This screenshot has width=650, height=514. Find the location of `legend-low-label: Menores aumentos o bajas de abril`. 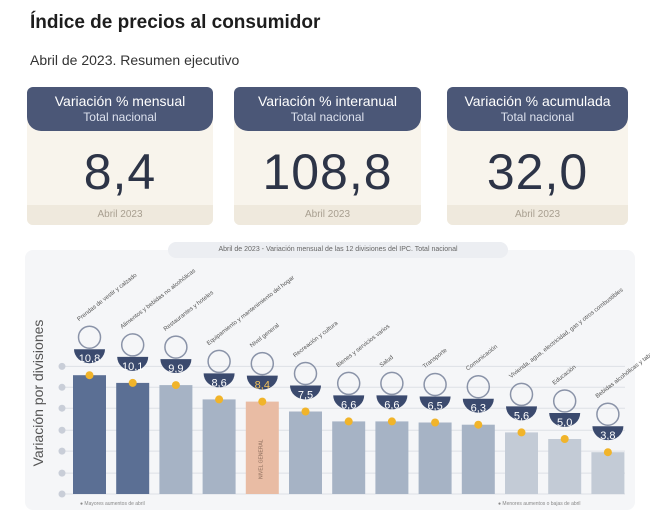

legend-low-label: Menores aumentos o bajas de abril is located at coordinates (541, 504).